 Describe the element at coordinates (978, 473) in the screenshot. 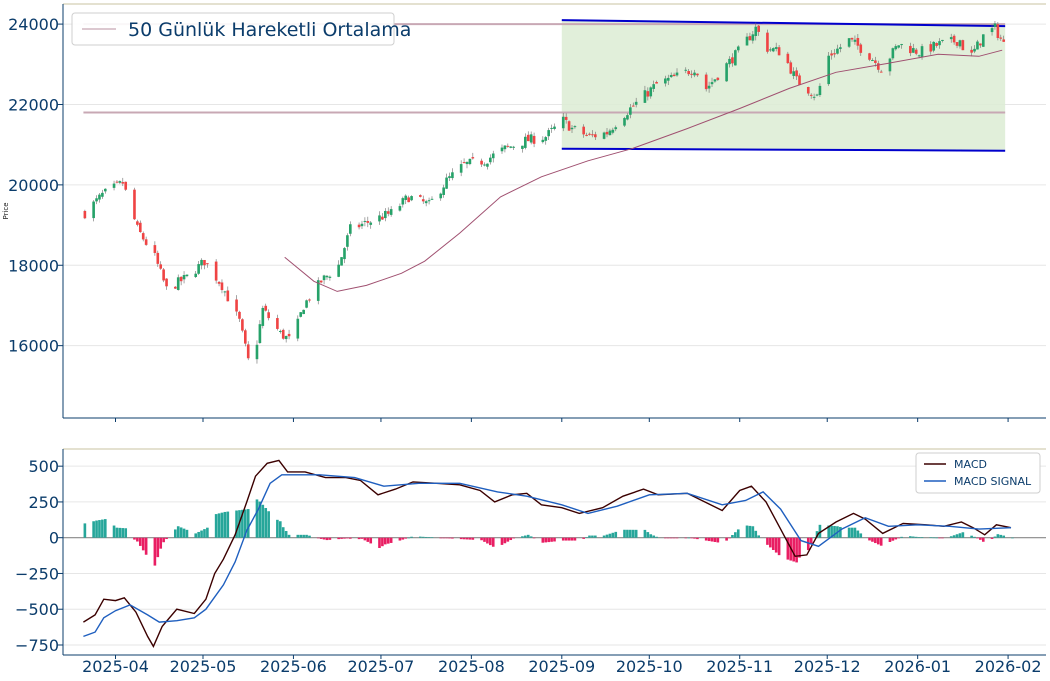

I see `macd-legend: MACD MACD SIGNAL` at that location.